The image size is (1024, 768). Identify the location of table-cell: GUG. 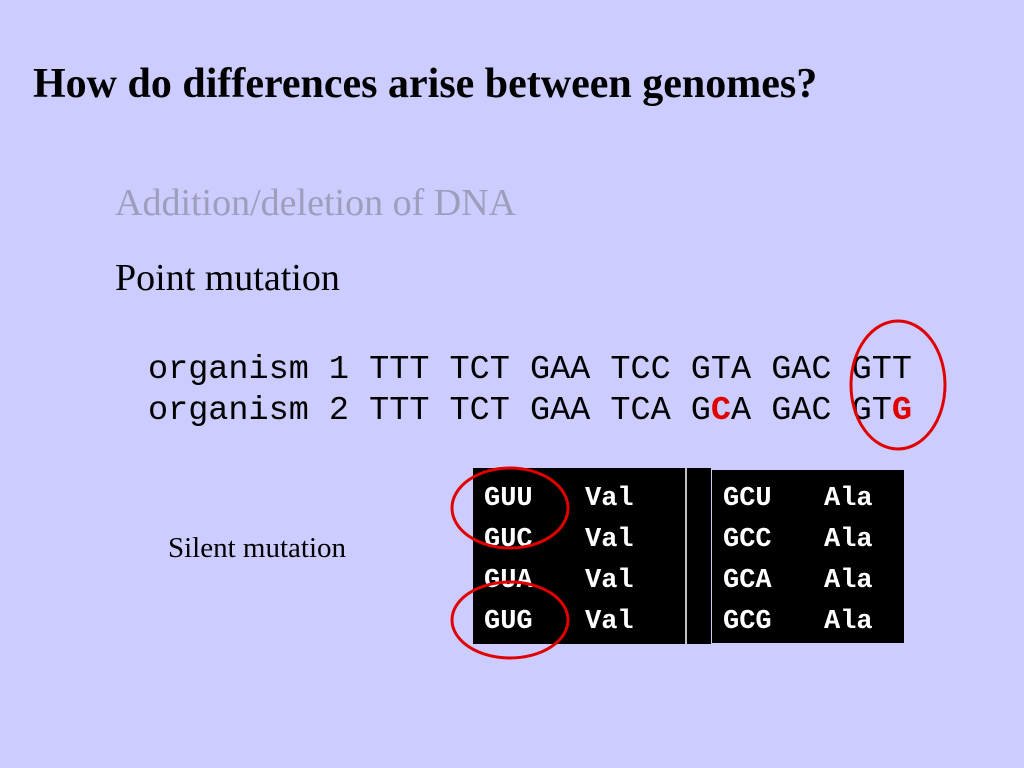
(508, 622).